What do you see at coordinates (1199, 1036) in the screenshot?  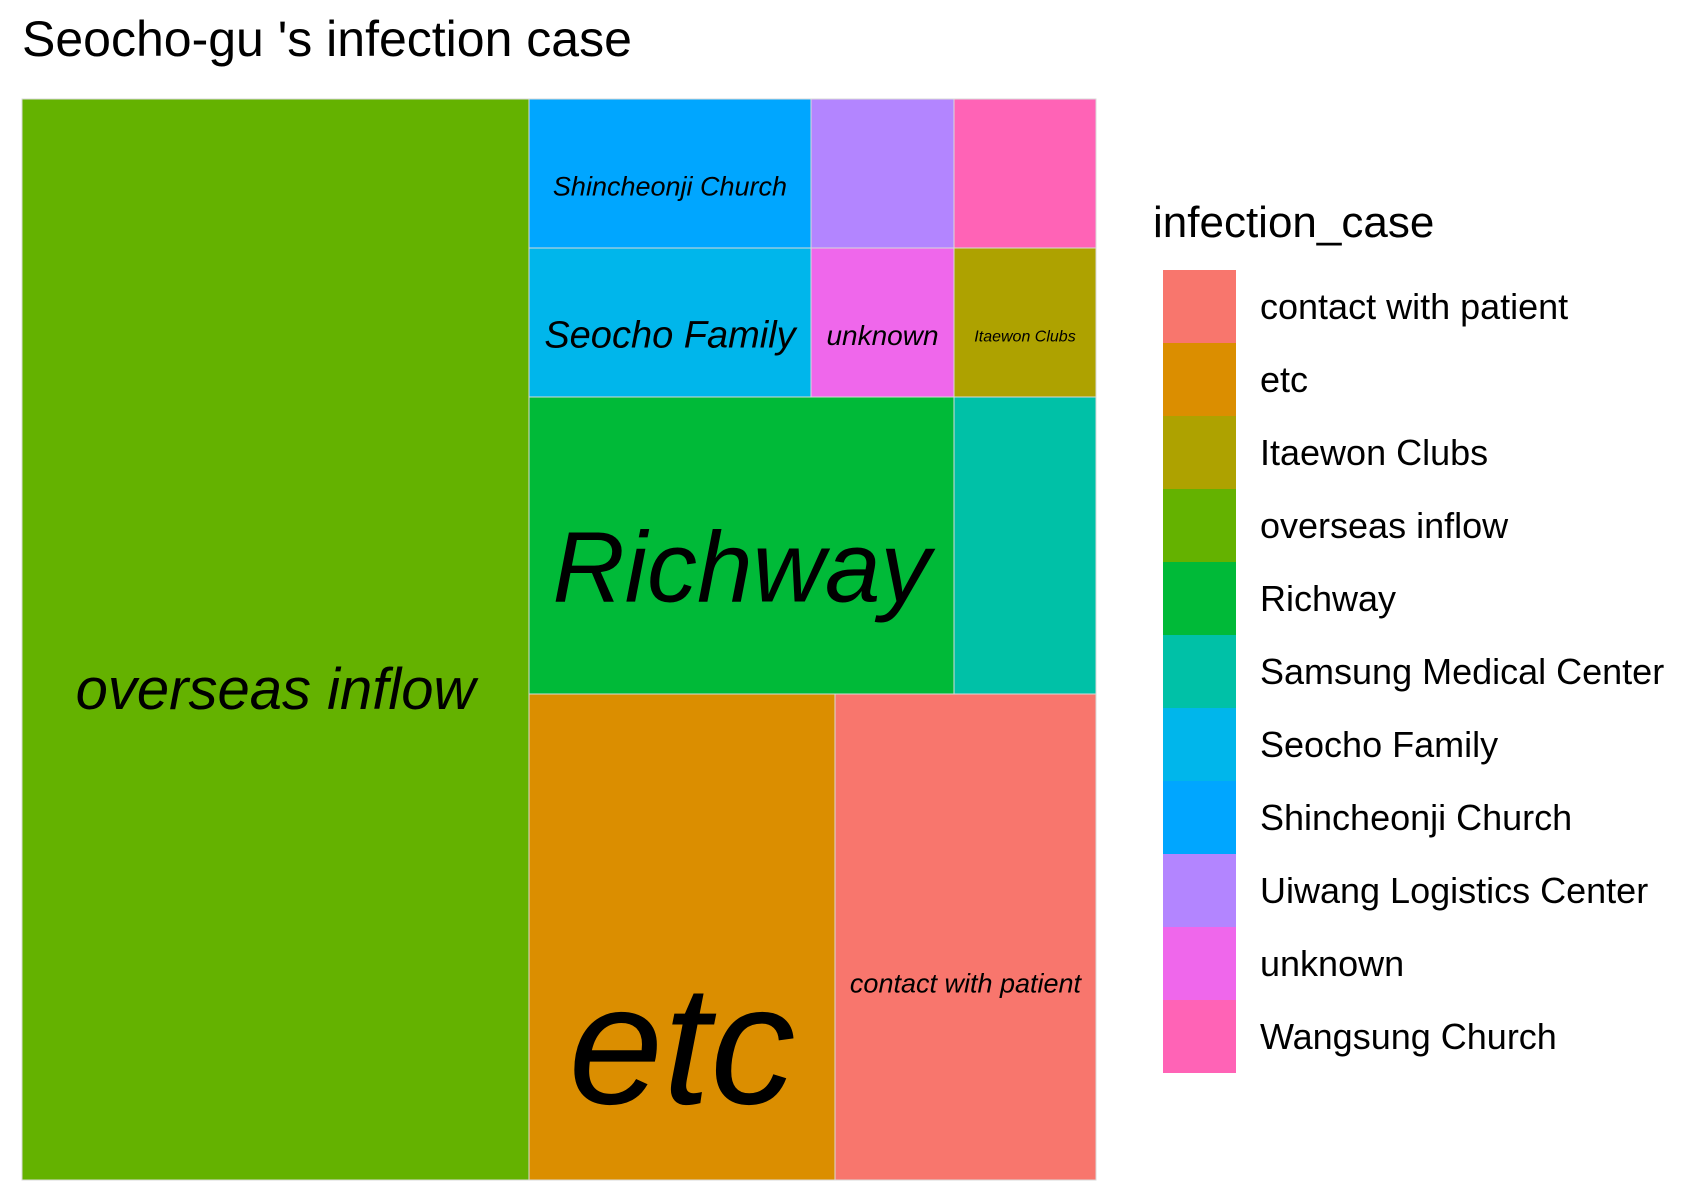 I see `legend-key-wangsung-church` at bounding box center [1199, 1036].